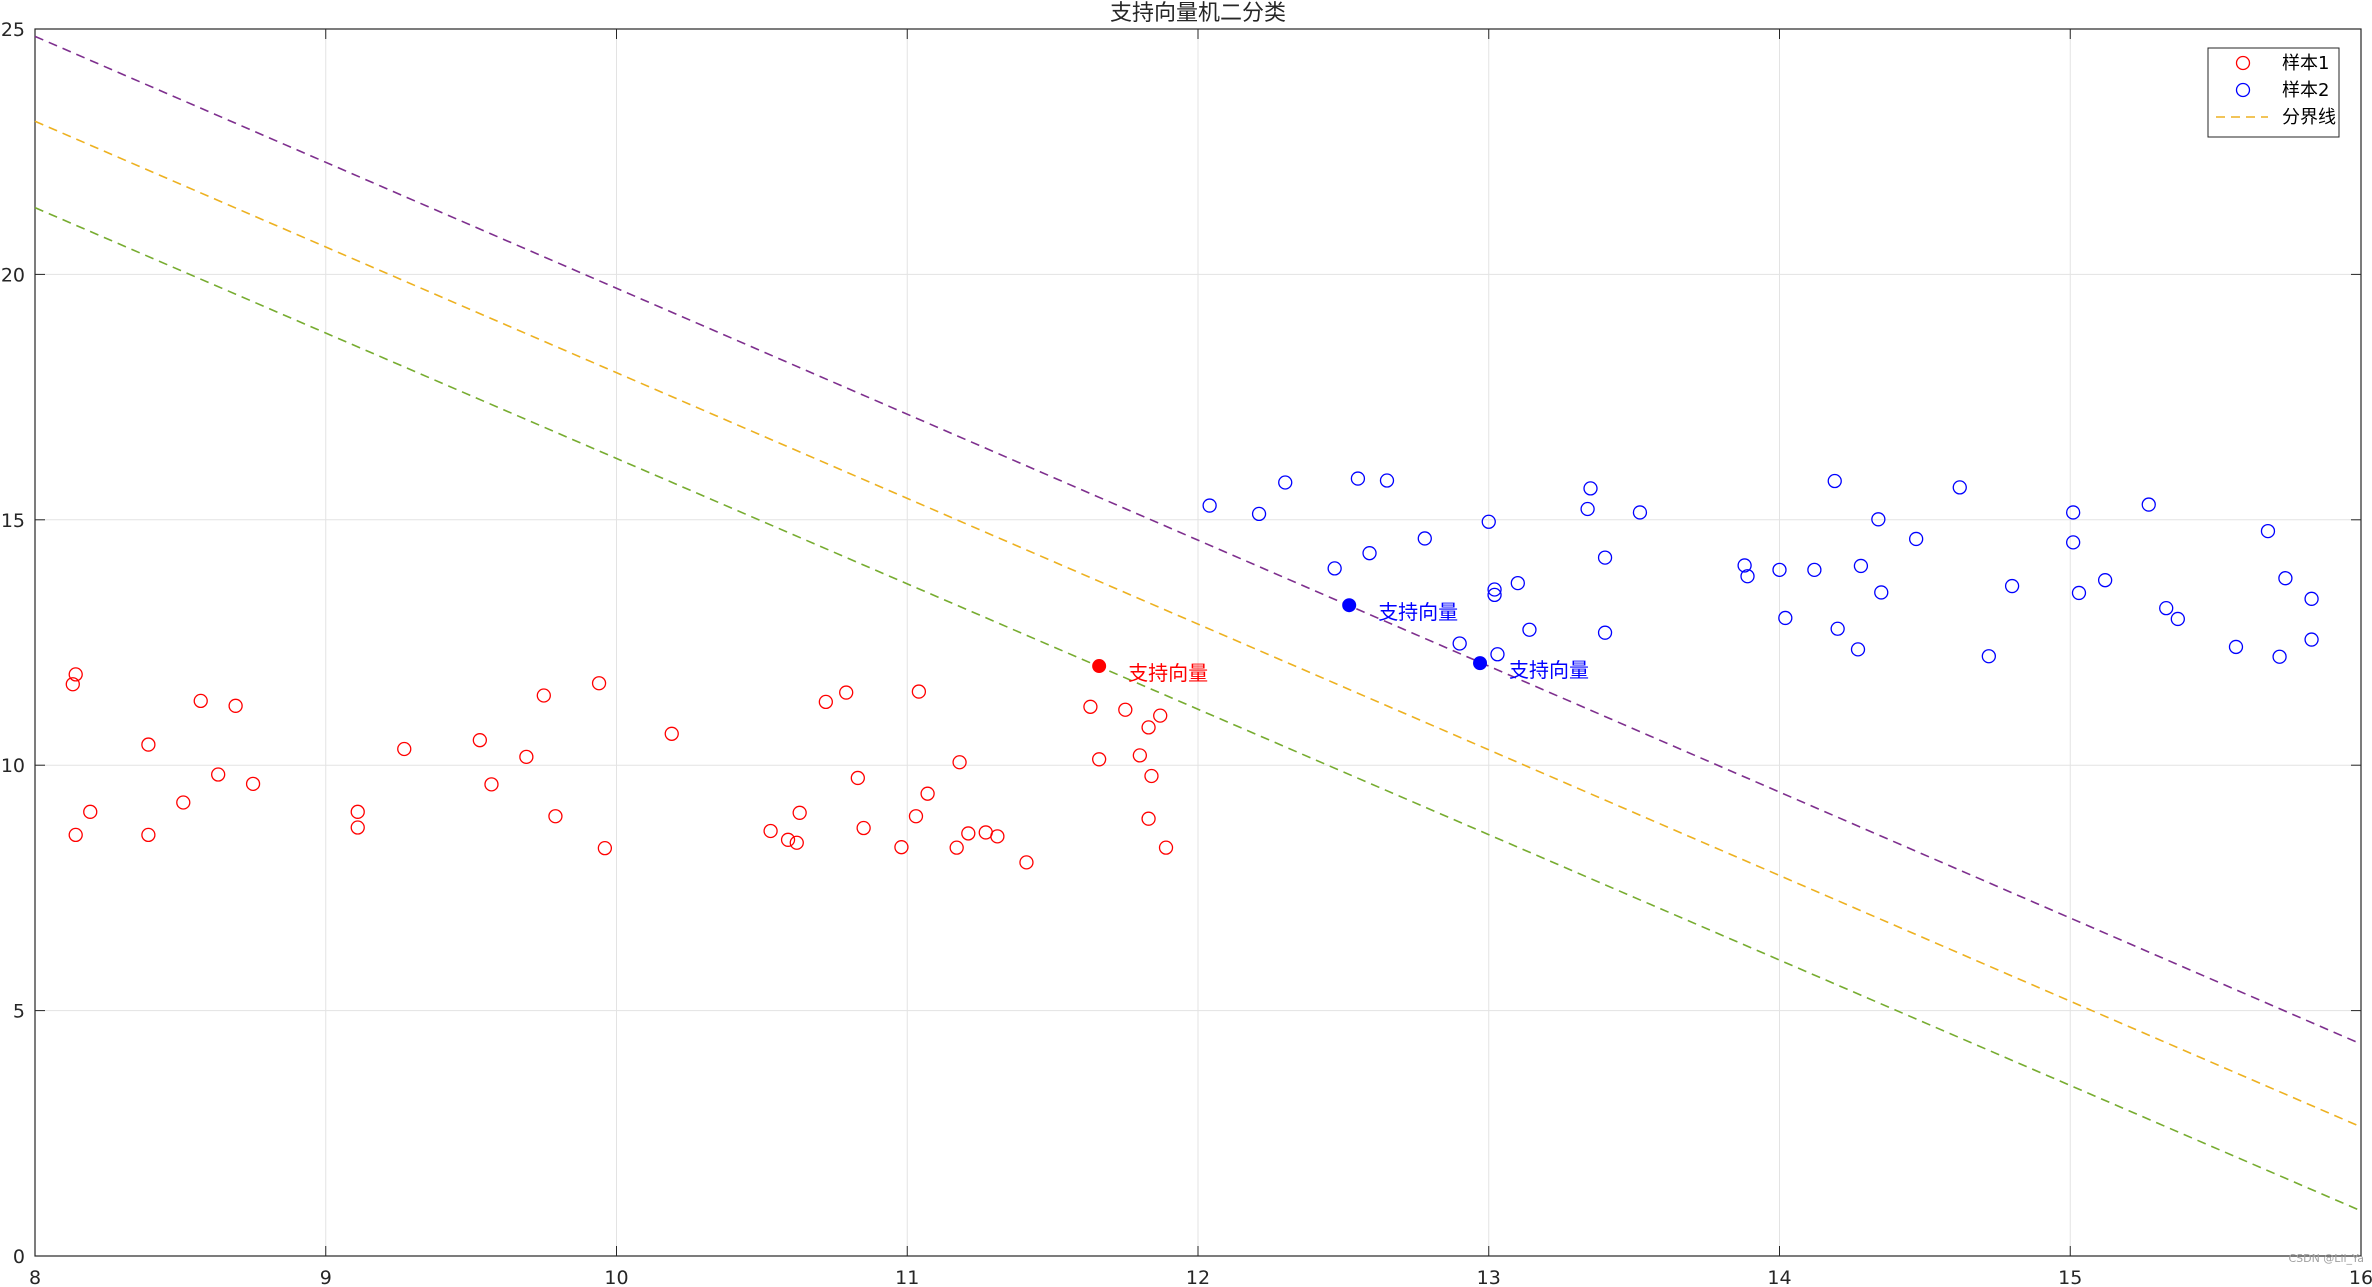 Image resolution: width=2372 pixels, height=1287 pixels. I want to click on watermark: CSDN @Lil_Ya, so click(2326, 1258).